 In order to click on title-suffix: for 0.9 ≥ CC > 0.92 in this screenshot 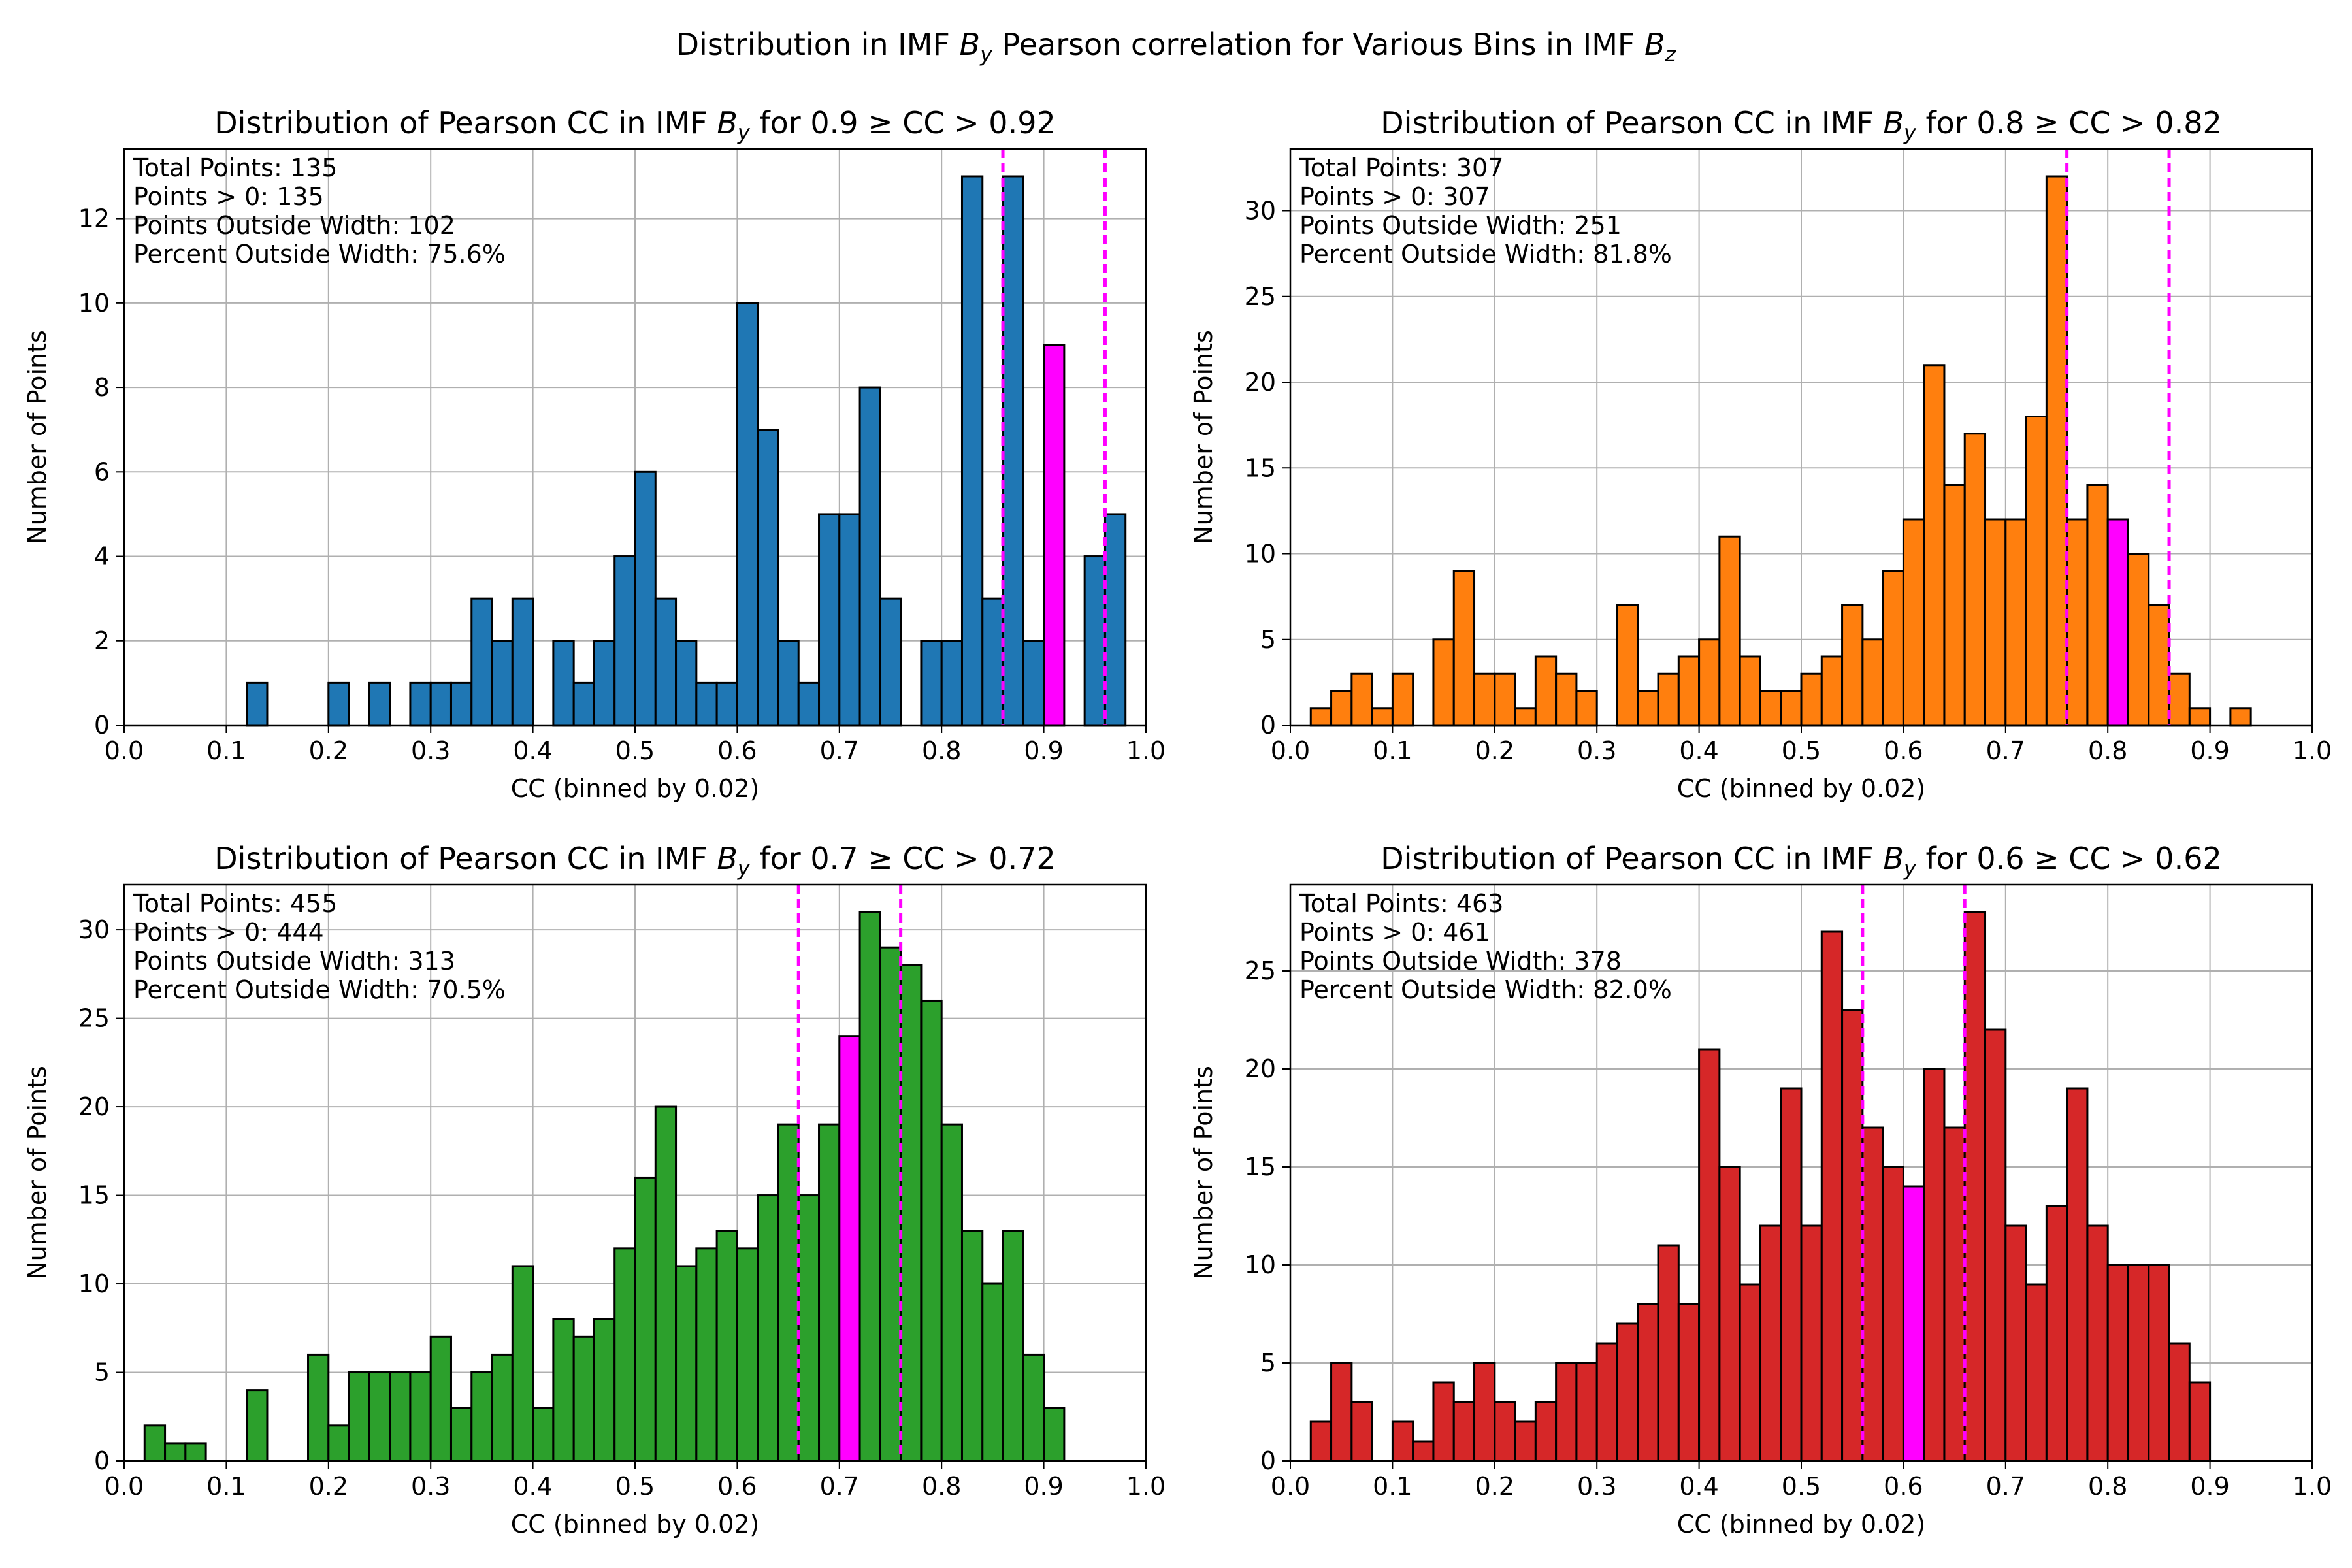, I will do `click(903, 122)`.